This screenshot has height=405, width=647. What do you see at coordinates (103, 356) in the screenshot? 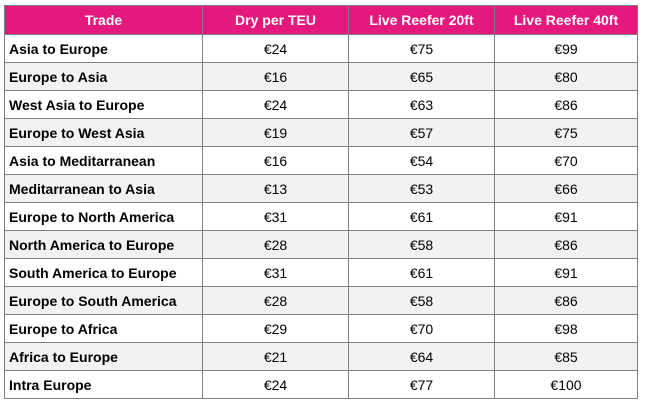
I see `trade-cell: Africa to Europe` at bounding box center [103, 356].